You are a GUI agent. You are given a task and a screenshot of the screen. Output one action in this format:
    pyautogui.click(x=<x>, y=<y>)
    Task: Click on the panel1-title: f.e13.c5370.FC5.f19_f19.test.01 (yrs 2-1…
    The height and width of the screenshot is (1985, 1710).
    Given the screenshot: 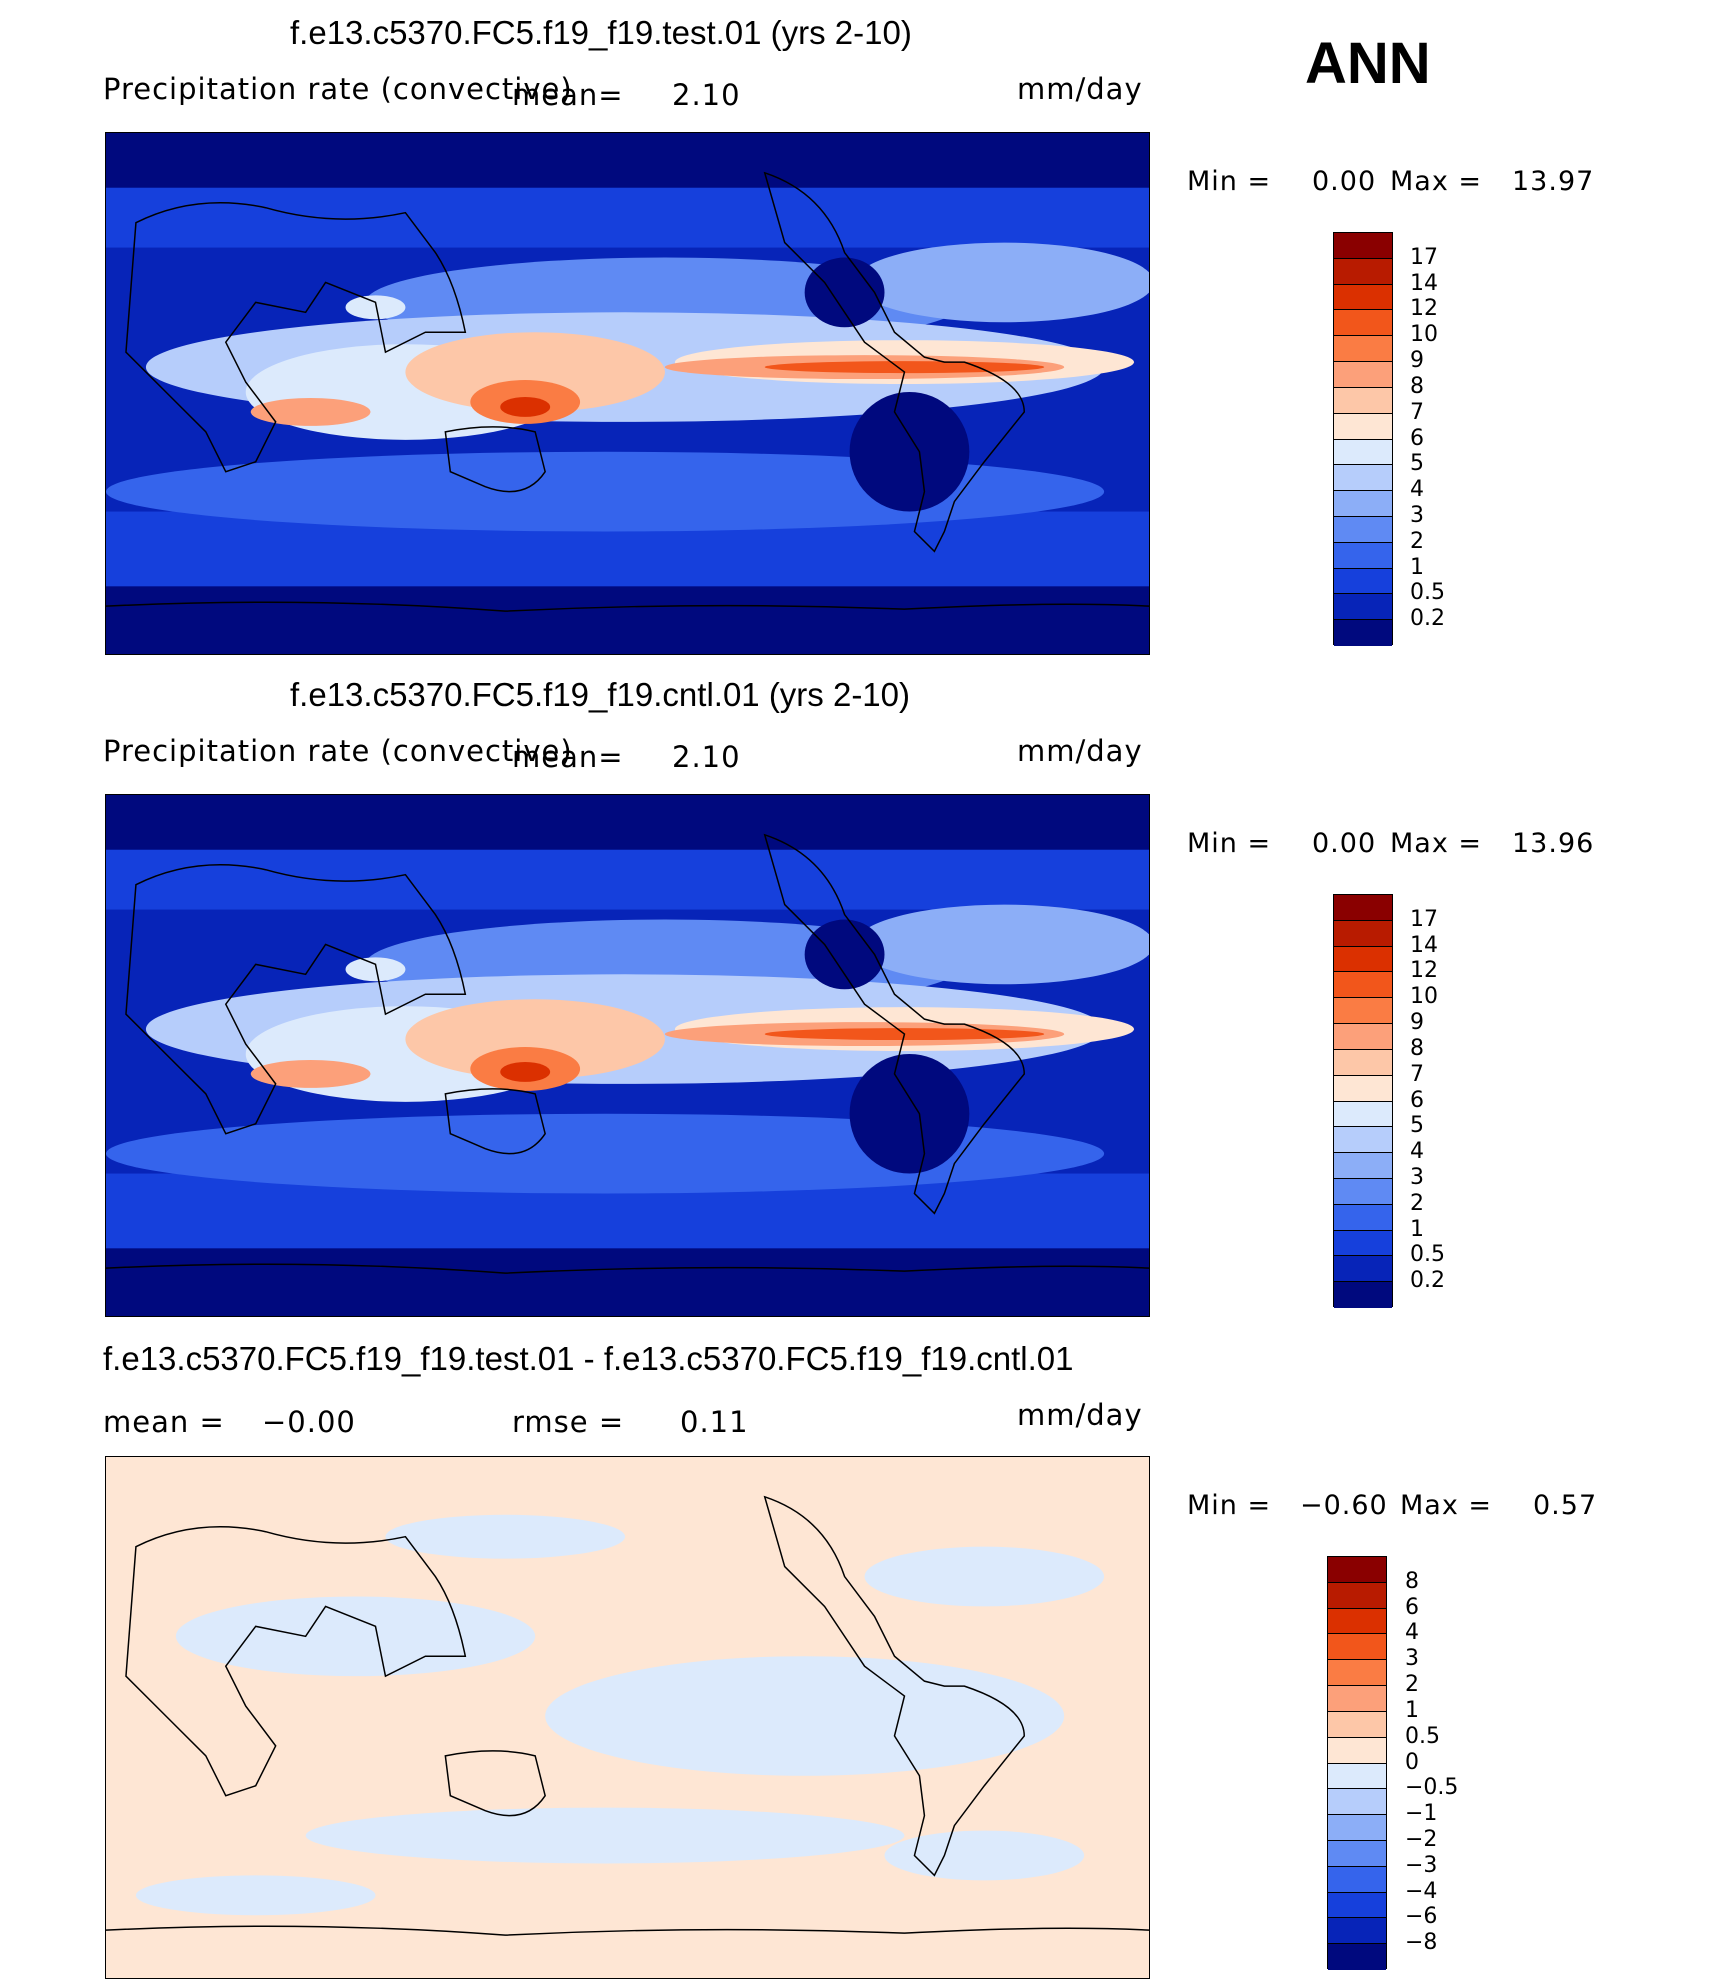 What is the action you would take?
    pyautogui.click(x=601, y=32)
    